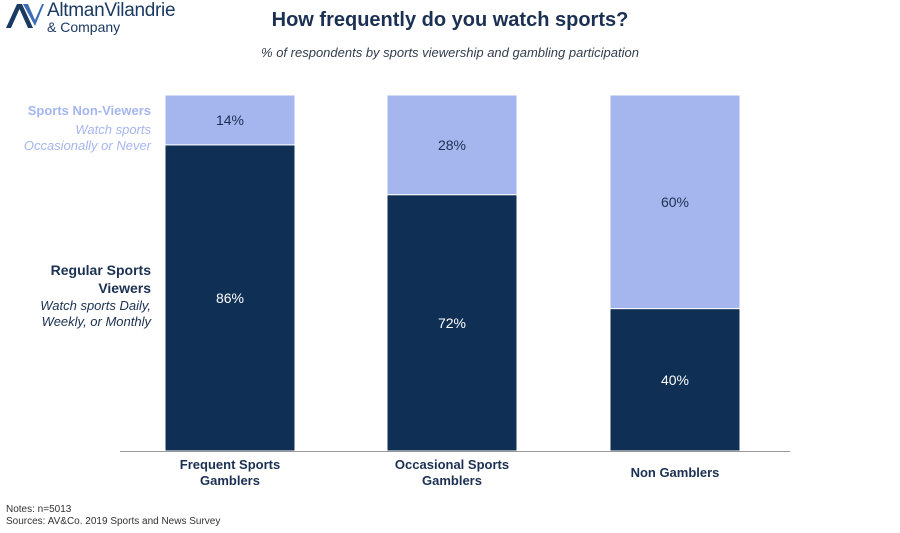 Image resolution: width=900 pixels, height=533 pixels. What do you see at coordinates (95, 305) in the screenshot?
I see `legend-regular-sub-line1: Watch sports Daily,` at bounding box center [95, 305].